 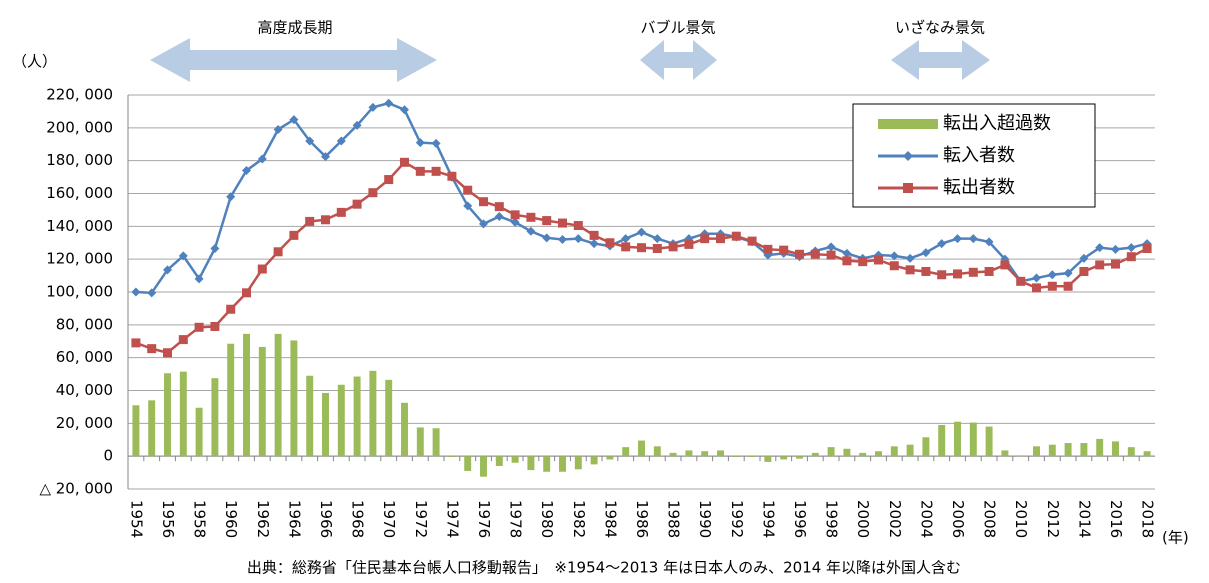 What do you see at coordinates (1084, 519) in the screenshot?
I see `x-tick-label: 2014` at bounding box center [1084, 519].